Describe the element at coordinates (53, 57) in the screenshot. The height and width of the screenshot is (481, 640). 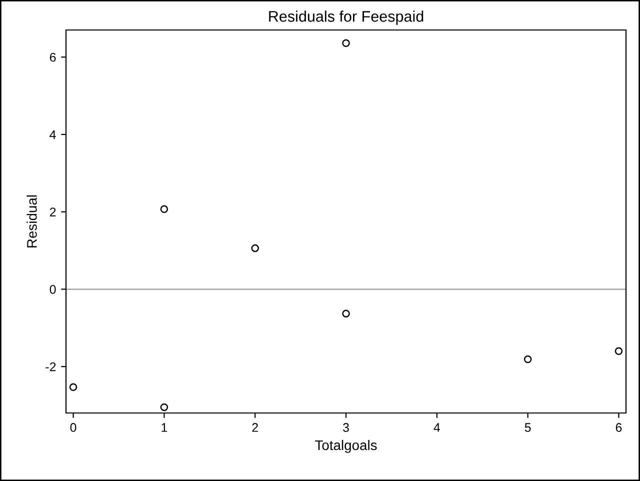
I see `y-tick-label: 6` at that location.